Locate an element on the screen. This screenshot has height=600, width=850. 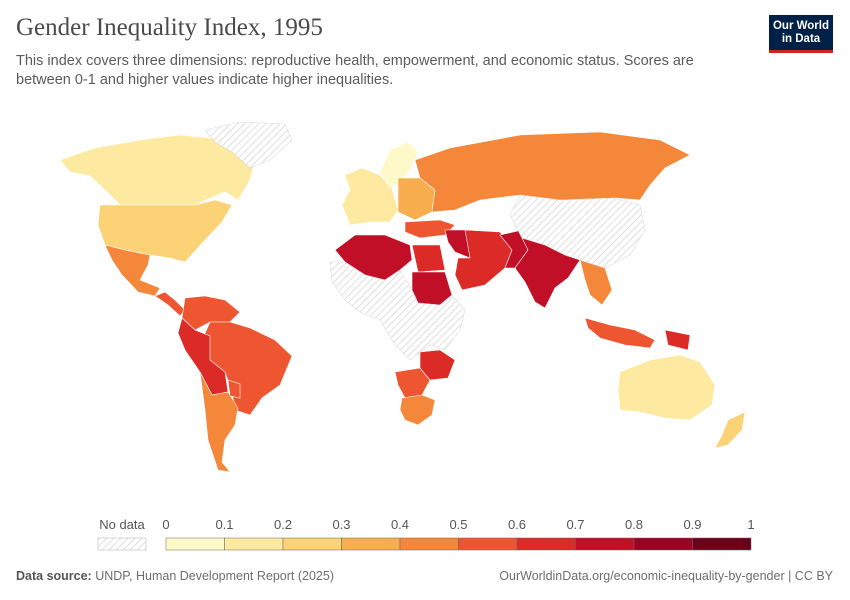
map-region-russia is located at coordinates (552, 172).